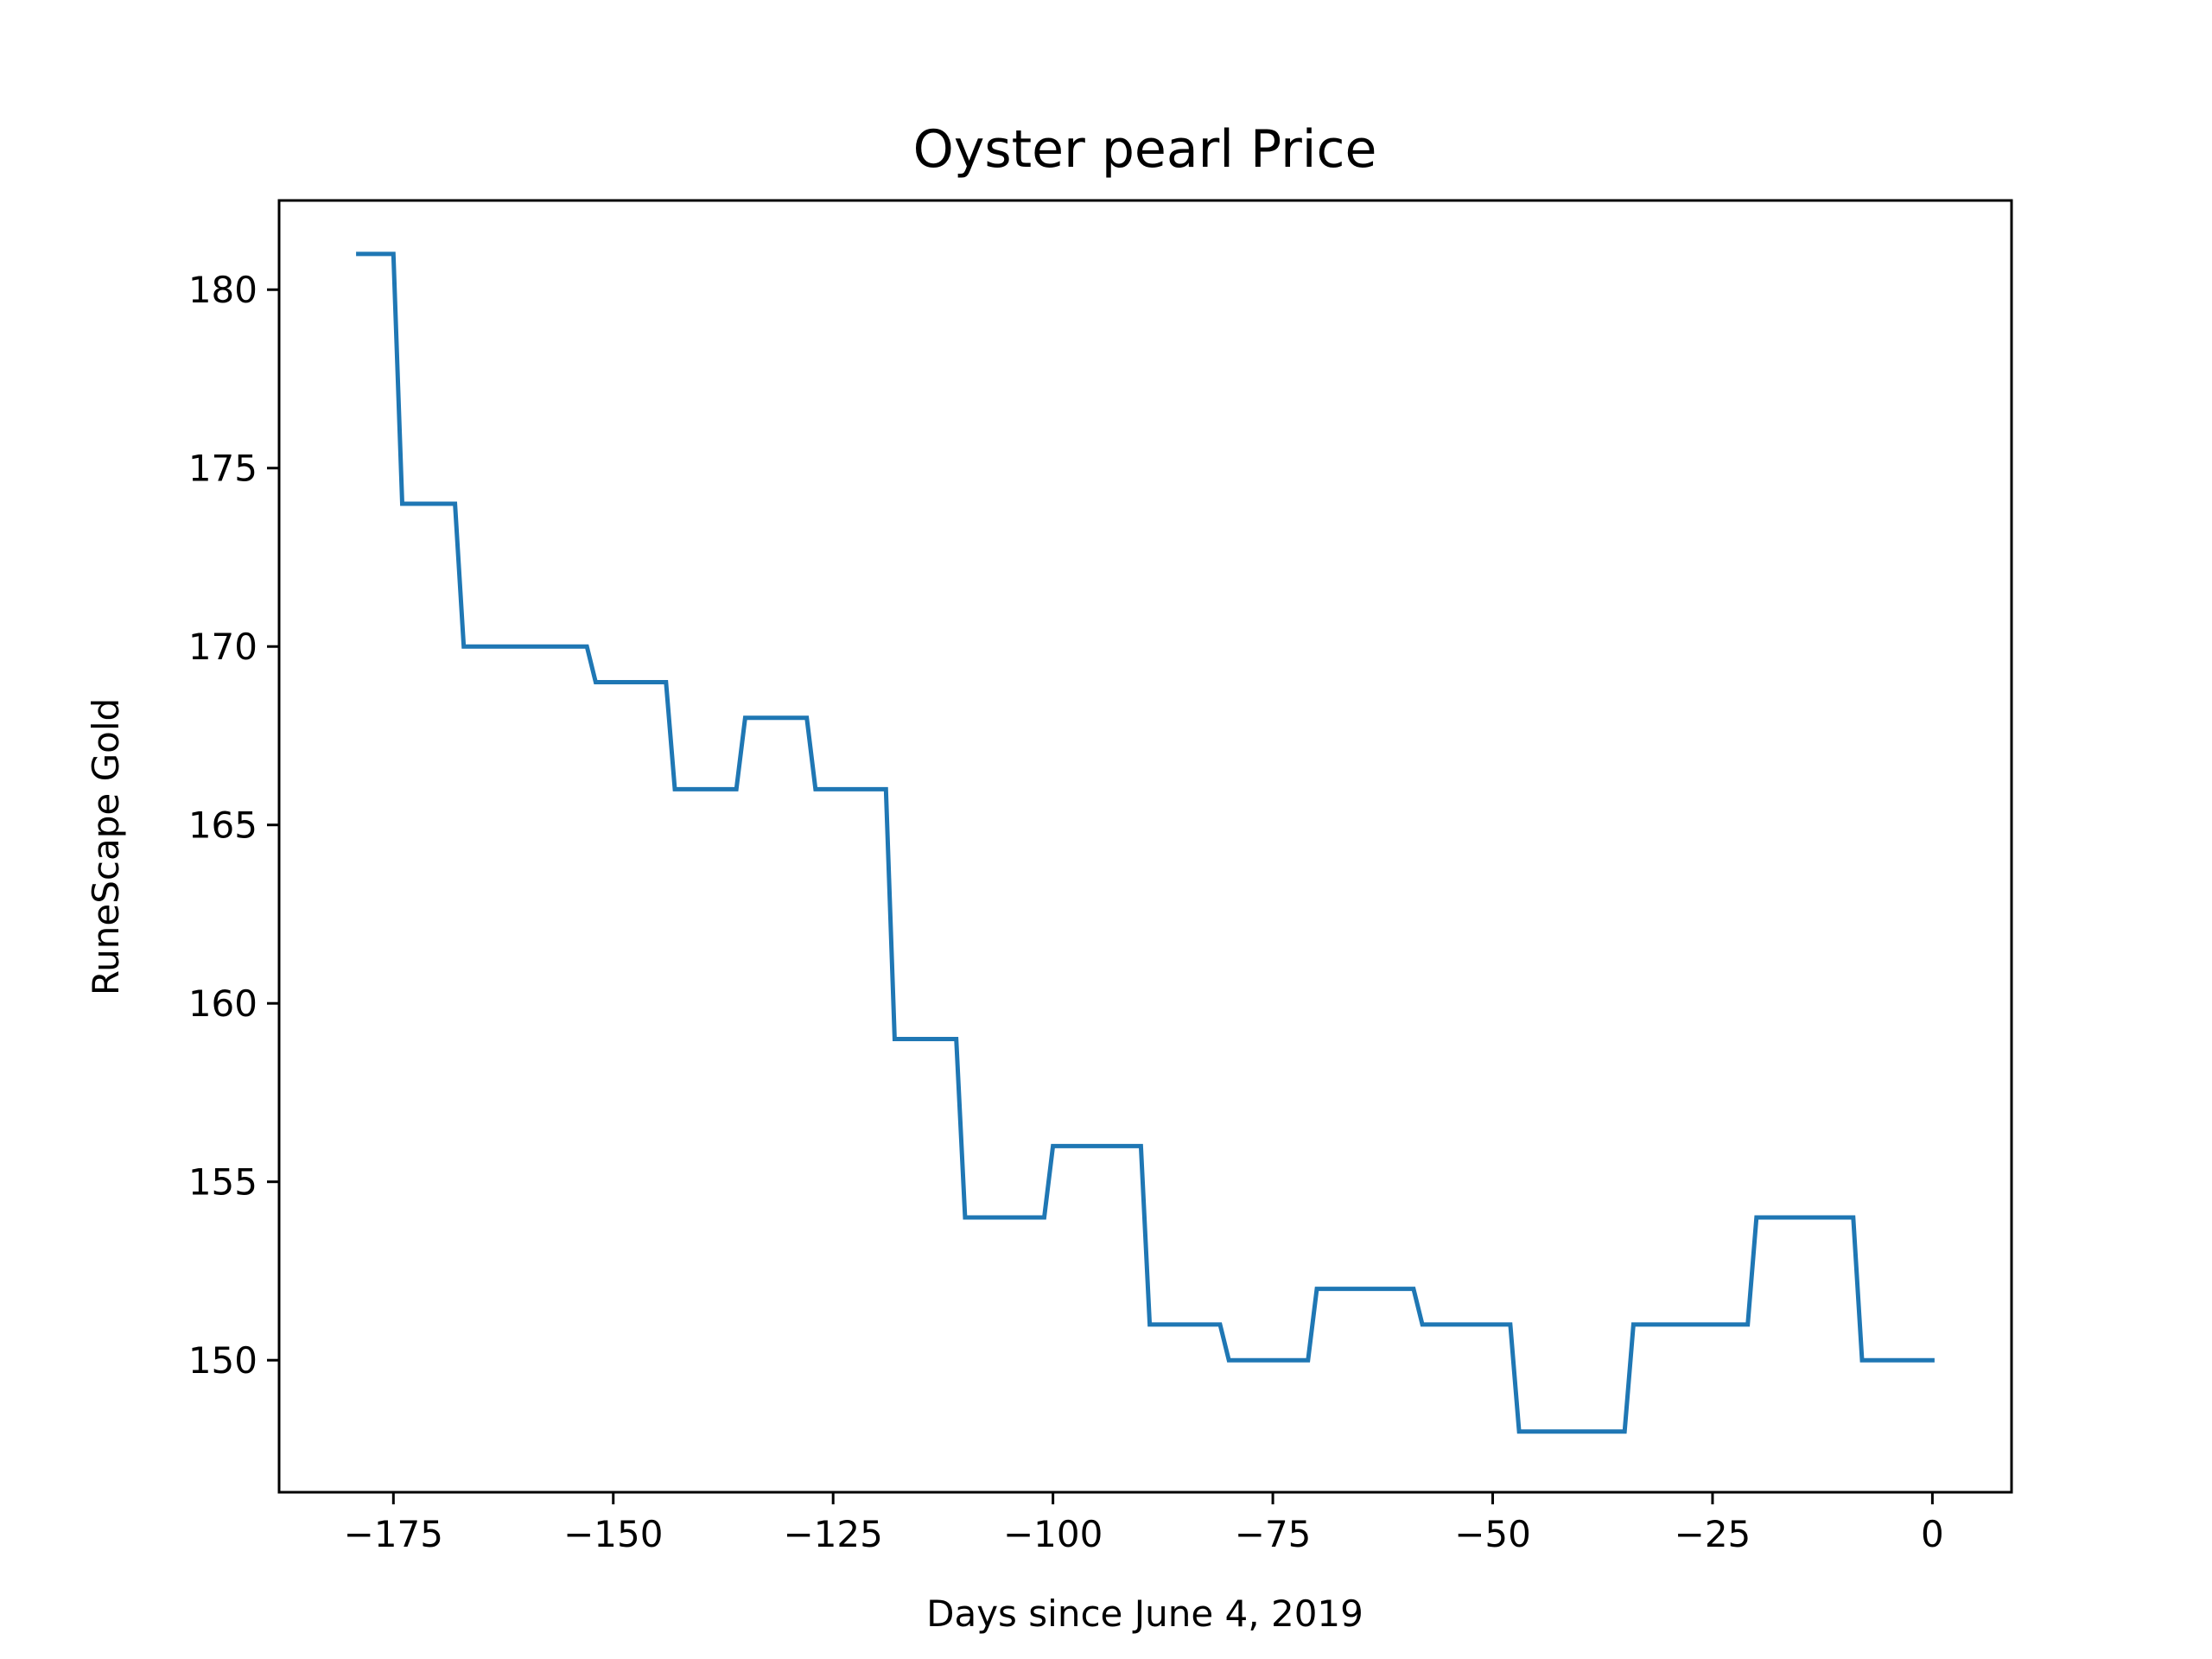  Describe the element at coordinates (1932, 1534) in the screenshot. I see `x-tick-label: 0` at that location.